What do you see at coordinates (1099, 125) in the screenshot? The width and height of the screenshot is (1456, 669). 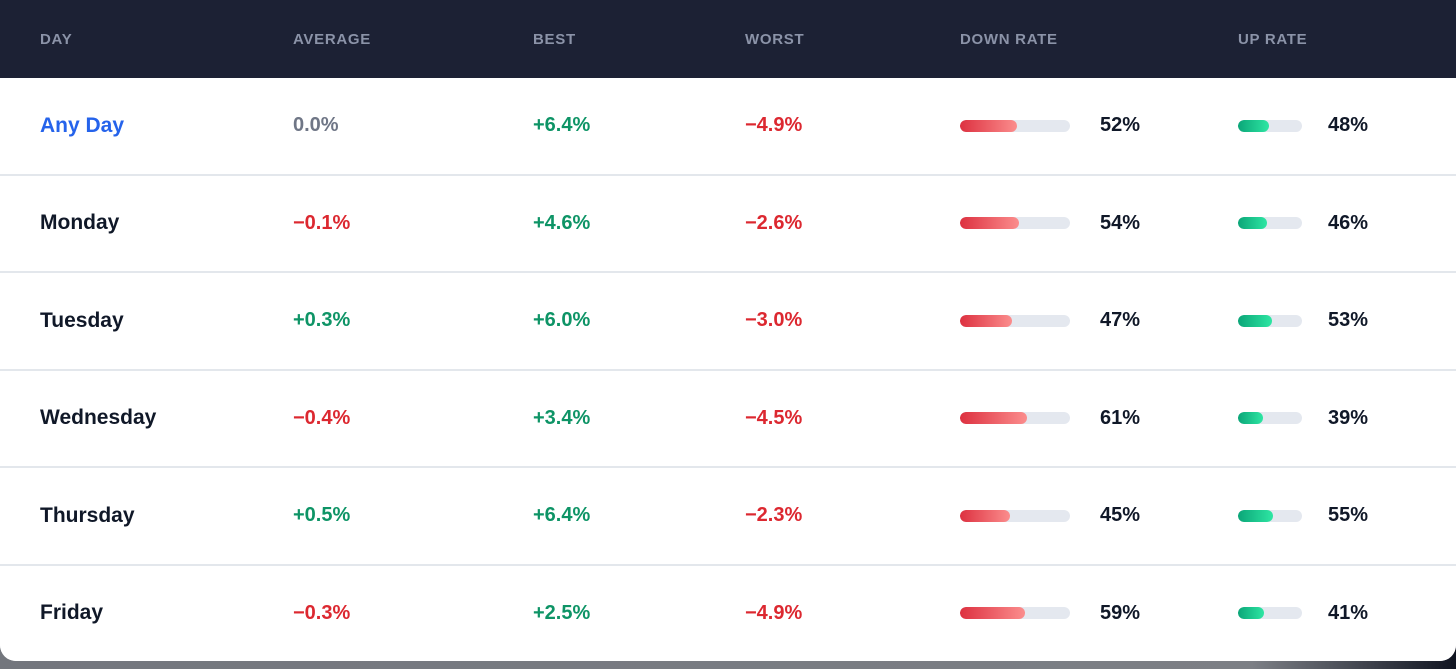 I see `down-rate-cell: 52%` at bounding box center [1099, 125].